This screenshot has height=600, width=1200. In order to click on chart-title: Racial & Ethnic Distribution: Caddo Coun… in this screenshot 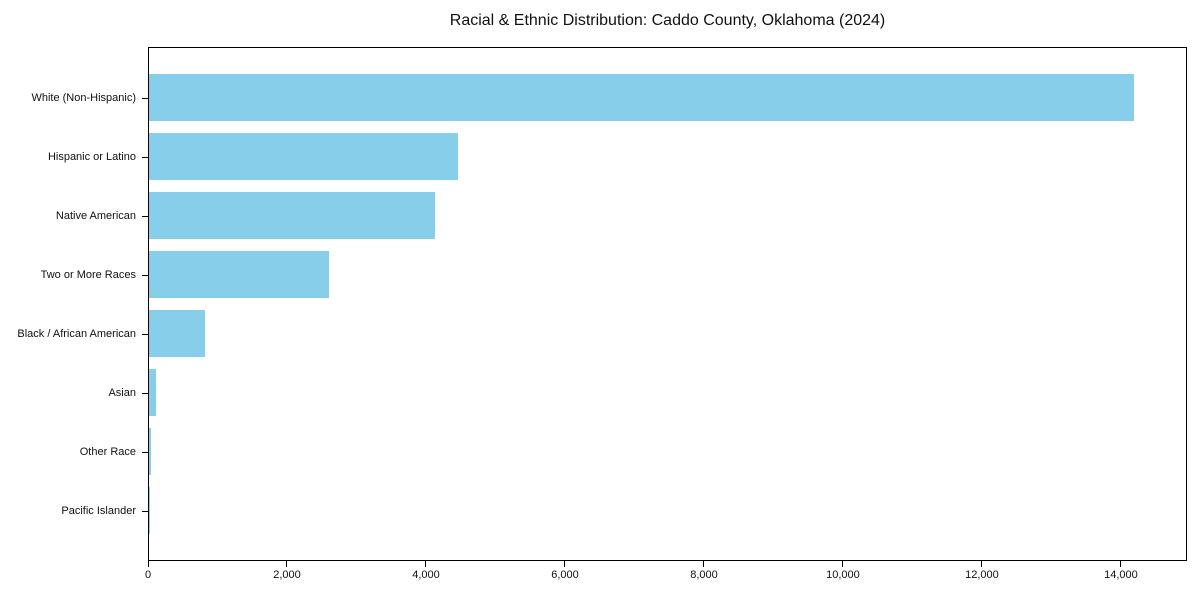, I will do `click(667, 20)`.